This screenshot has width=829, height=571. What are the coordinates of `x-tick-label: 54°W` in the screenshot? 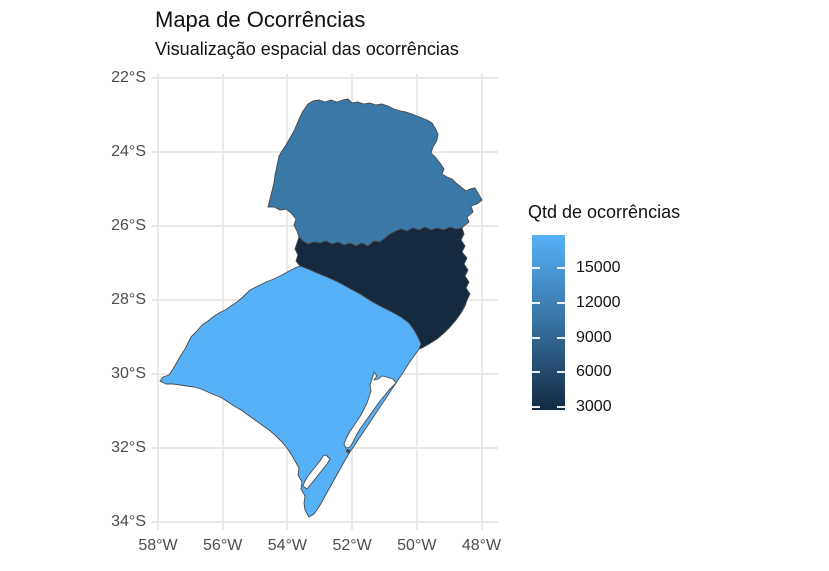 It's located at (287, 545).